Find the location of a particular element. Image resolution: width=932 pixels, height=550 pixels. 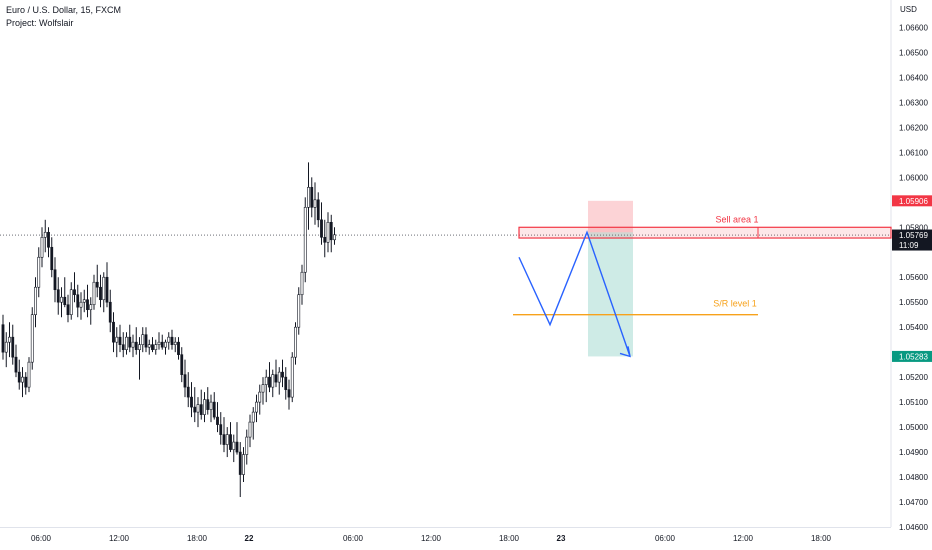

y-tick-label: 1.05400 is located at coordinates (913, 327).